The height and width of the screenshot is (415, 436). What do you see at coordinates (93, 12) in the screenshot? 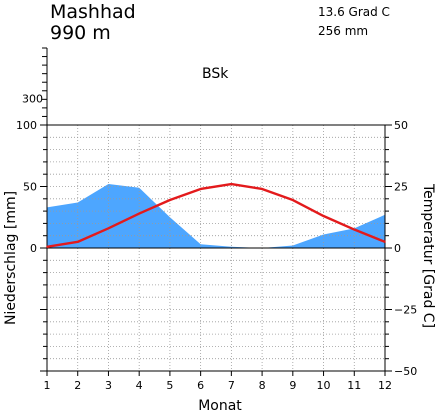
I see `station-name: Mashhad` at bounding box center [93, 12].